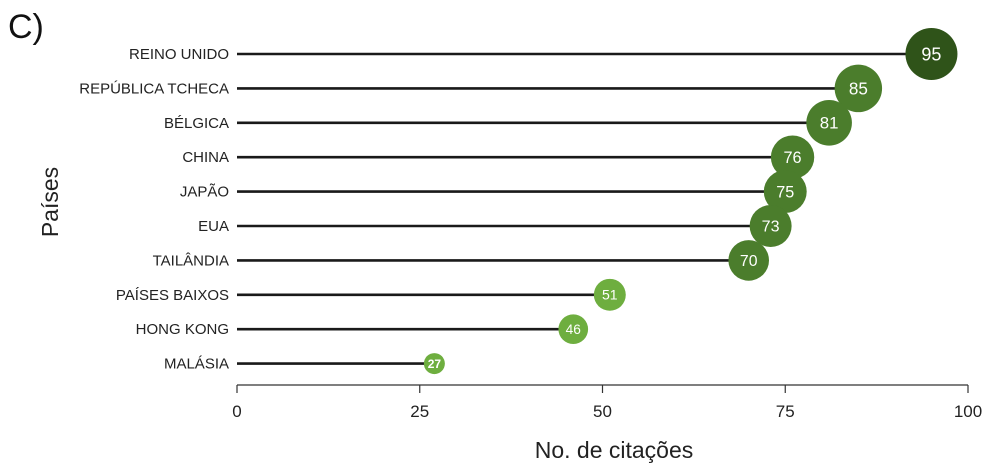 This screenshot has width=992, height=468. What do you see at coordinates (50, 202) in the screenshot?
I see `y-axis-title: Países` at bounding box center [50, 202].